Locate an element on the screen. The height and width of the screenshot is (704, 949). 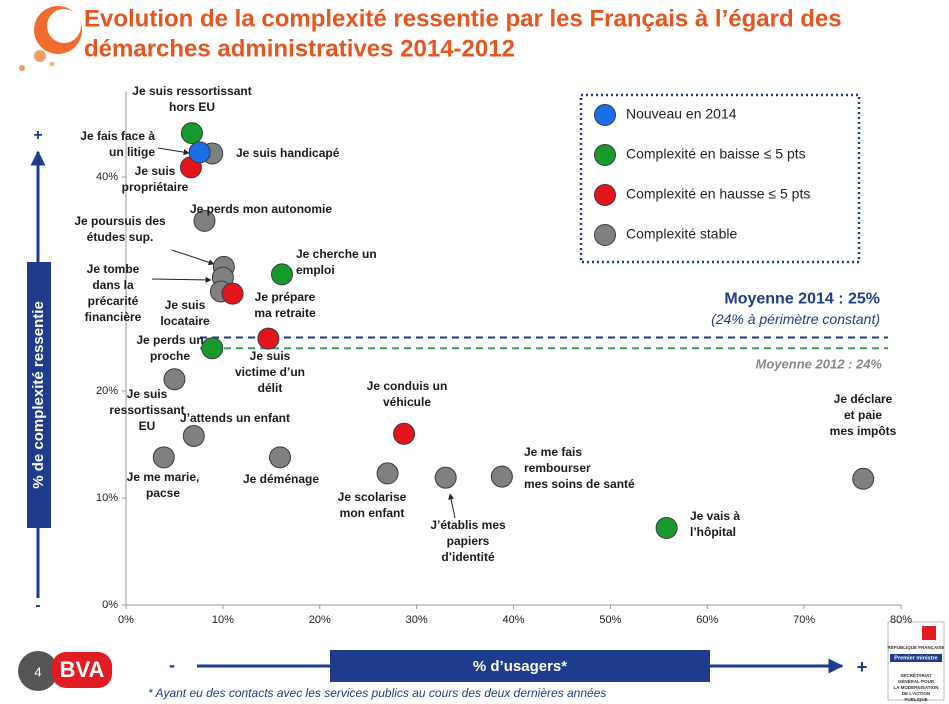
point-label: Je poursuis des is located at coordinates (120, 221).